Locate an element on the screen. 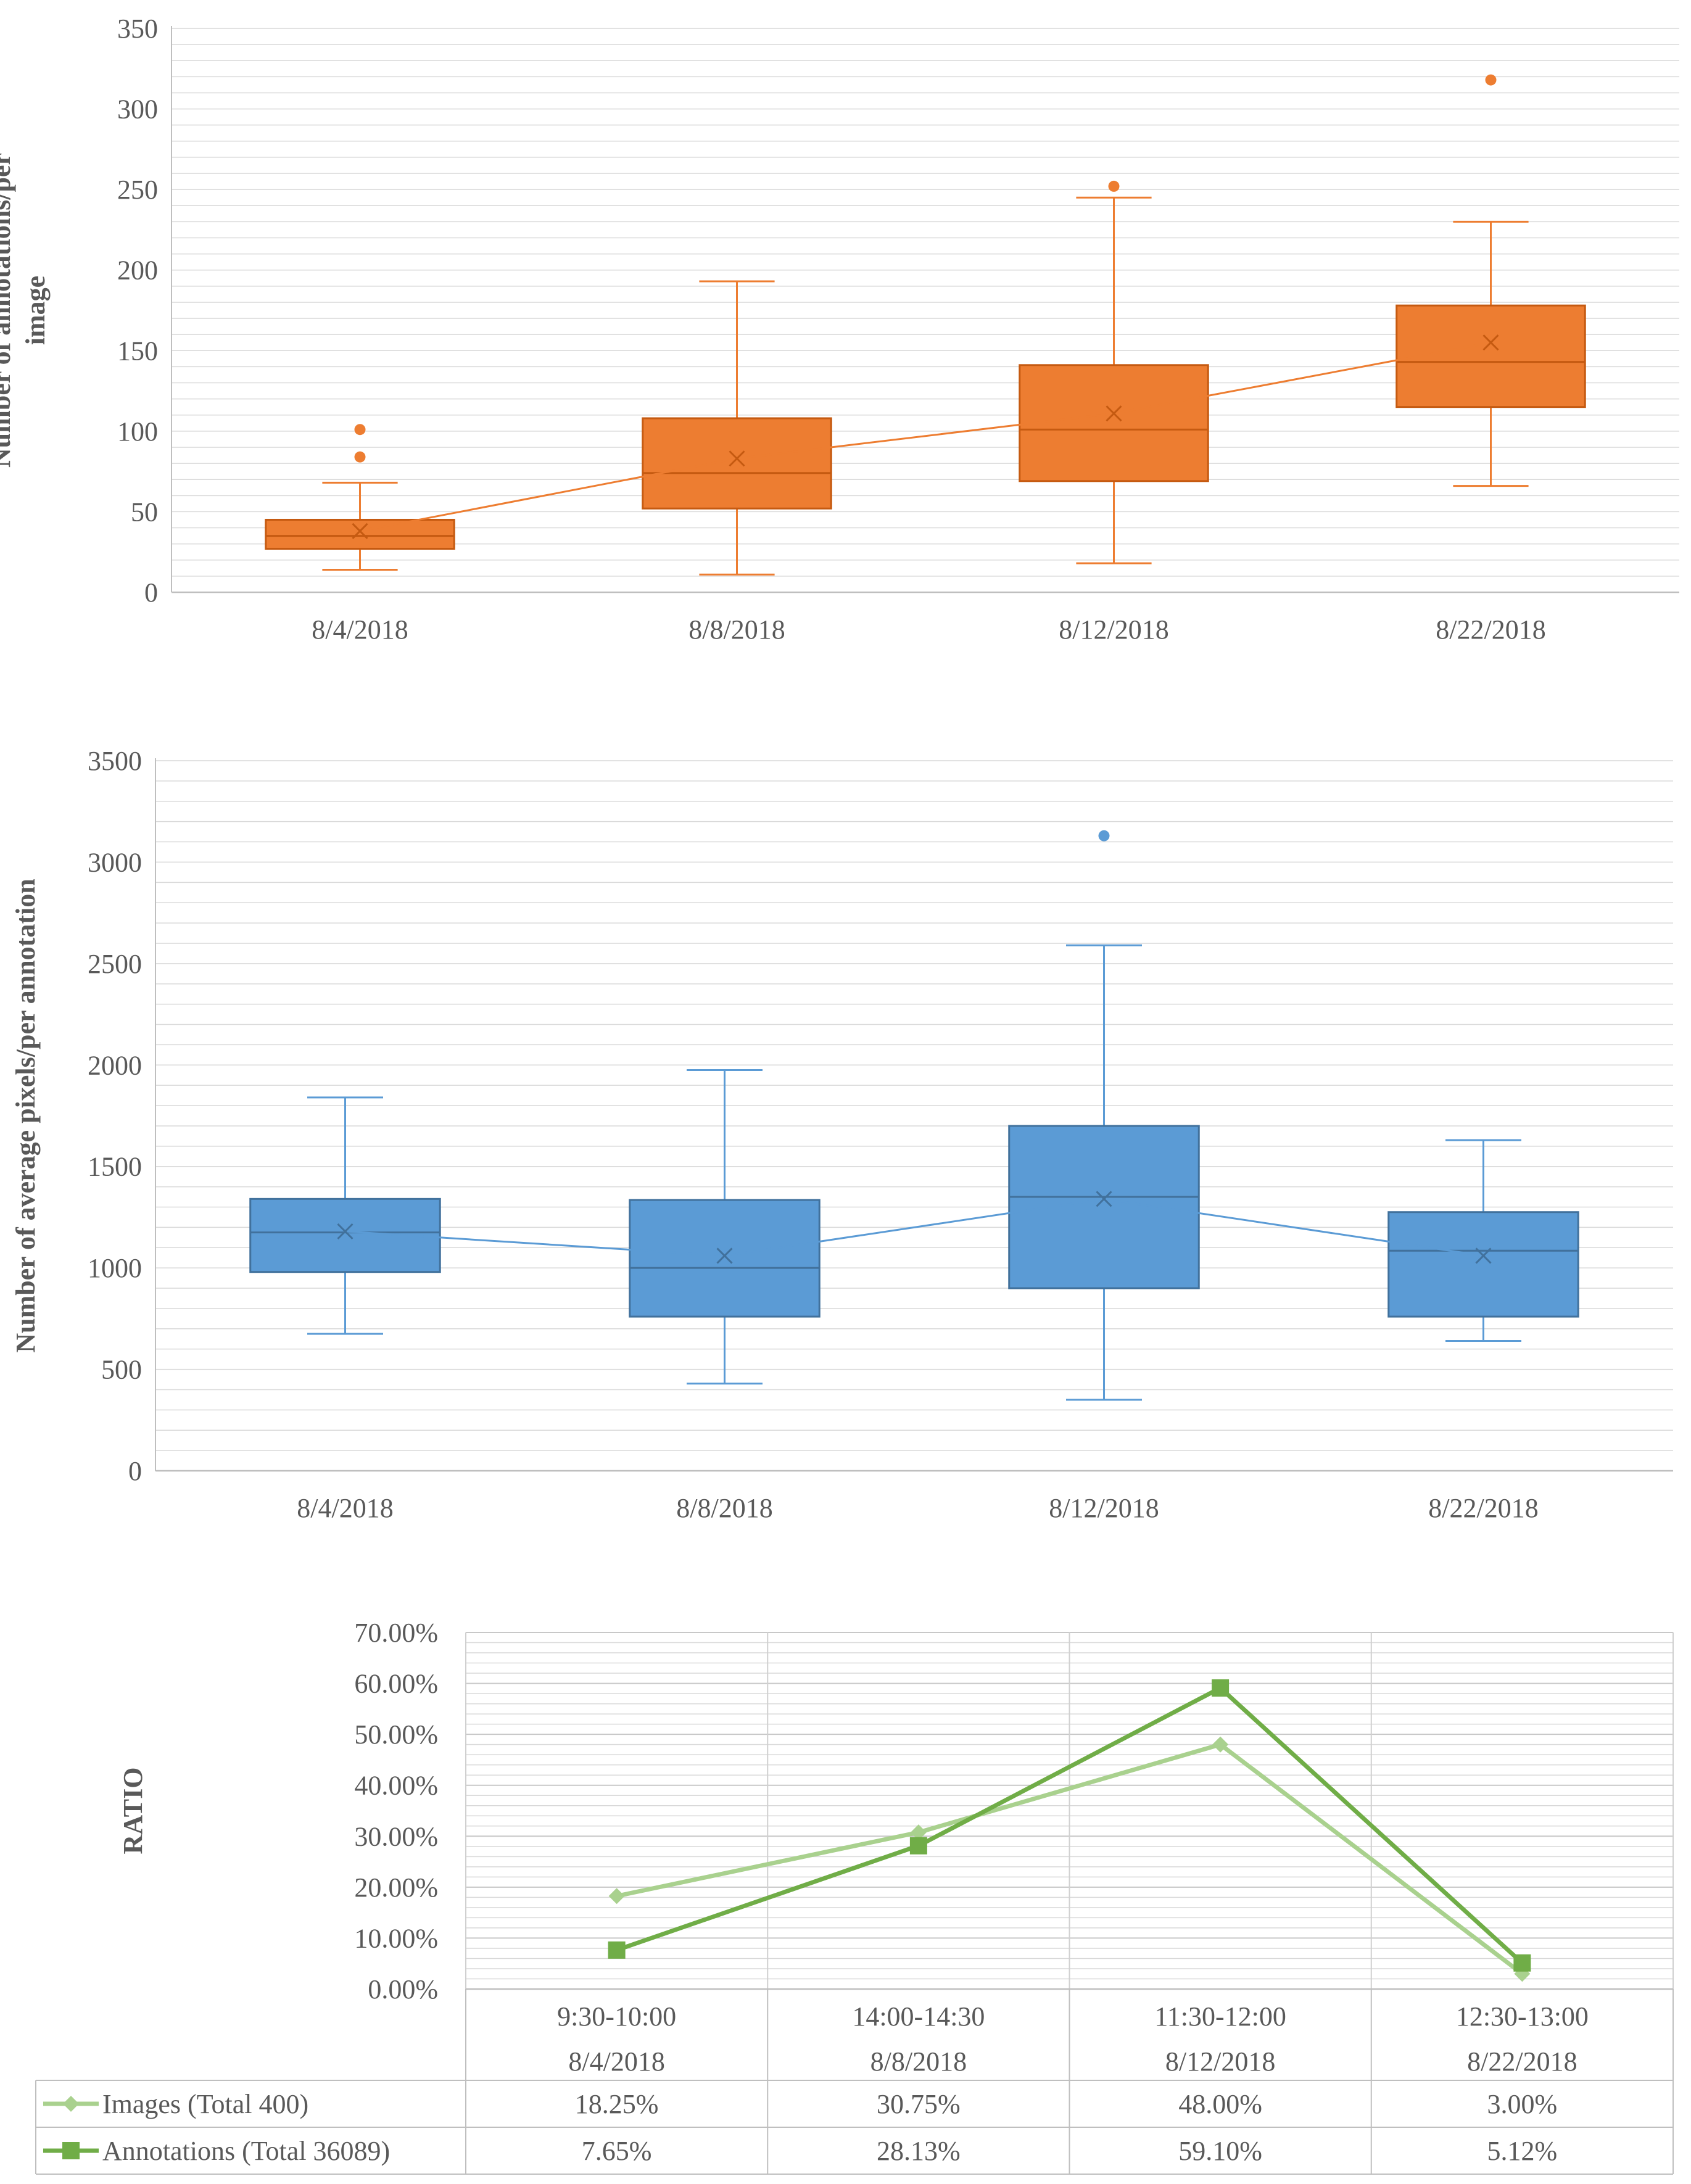 The height and width of the screenshot is (2184, 1691). x-tick-label-time: 9:30-10:00 is located at coordinates (616, 2017).